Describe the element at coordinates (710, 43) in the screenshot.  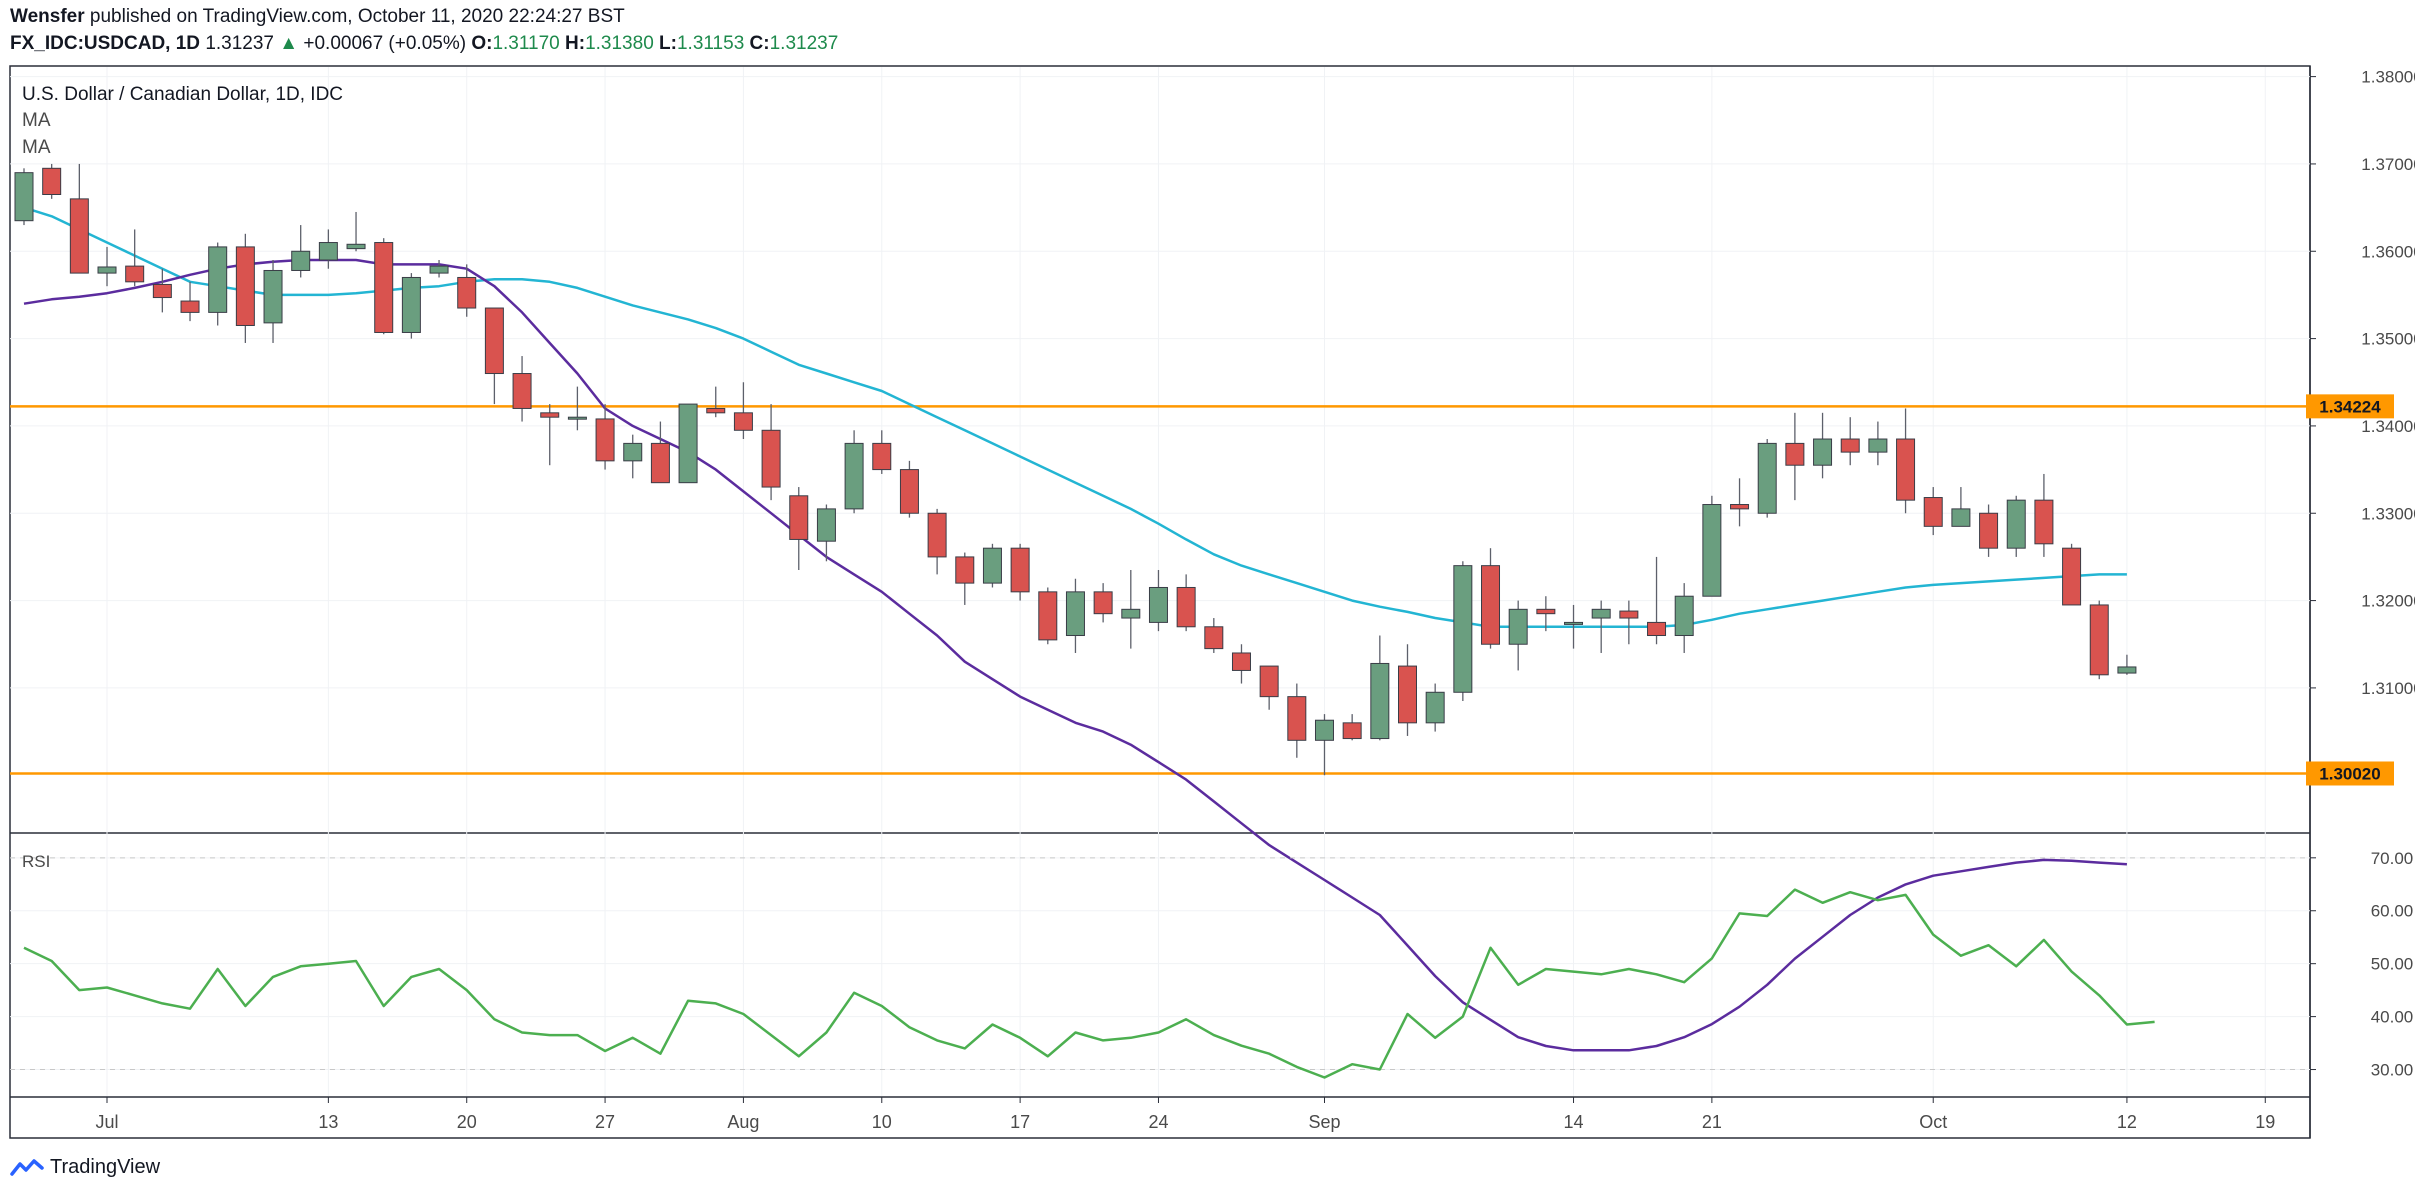
I see `low-value: 1.31153` at that location.